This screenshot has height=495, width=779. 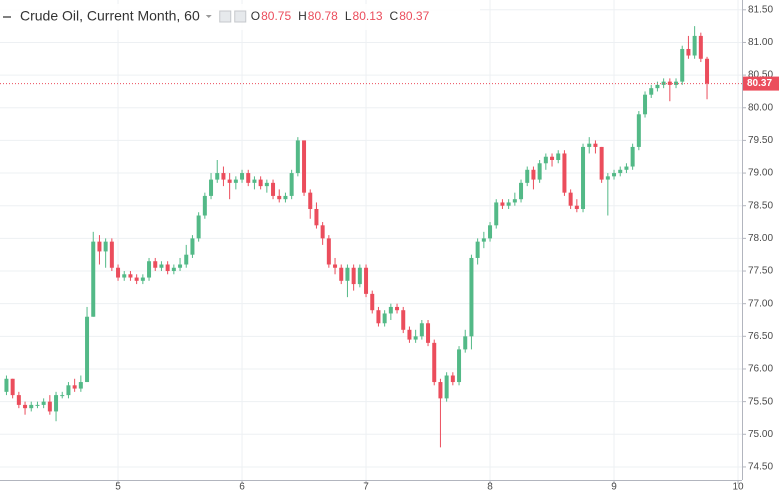 I want to click on last-price-label: 80.37, so click(x=759, y=83).